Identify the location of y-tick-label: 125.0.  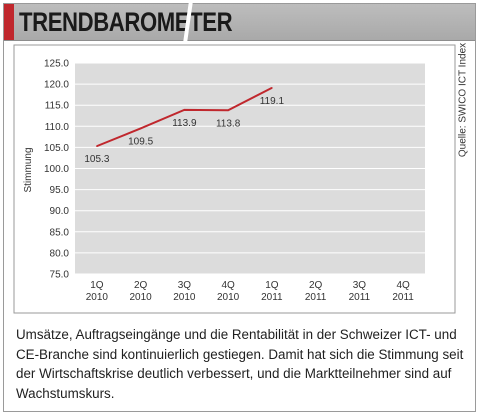
(56, 64).